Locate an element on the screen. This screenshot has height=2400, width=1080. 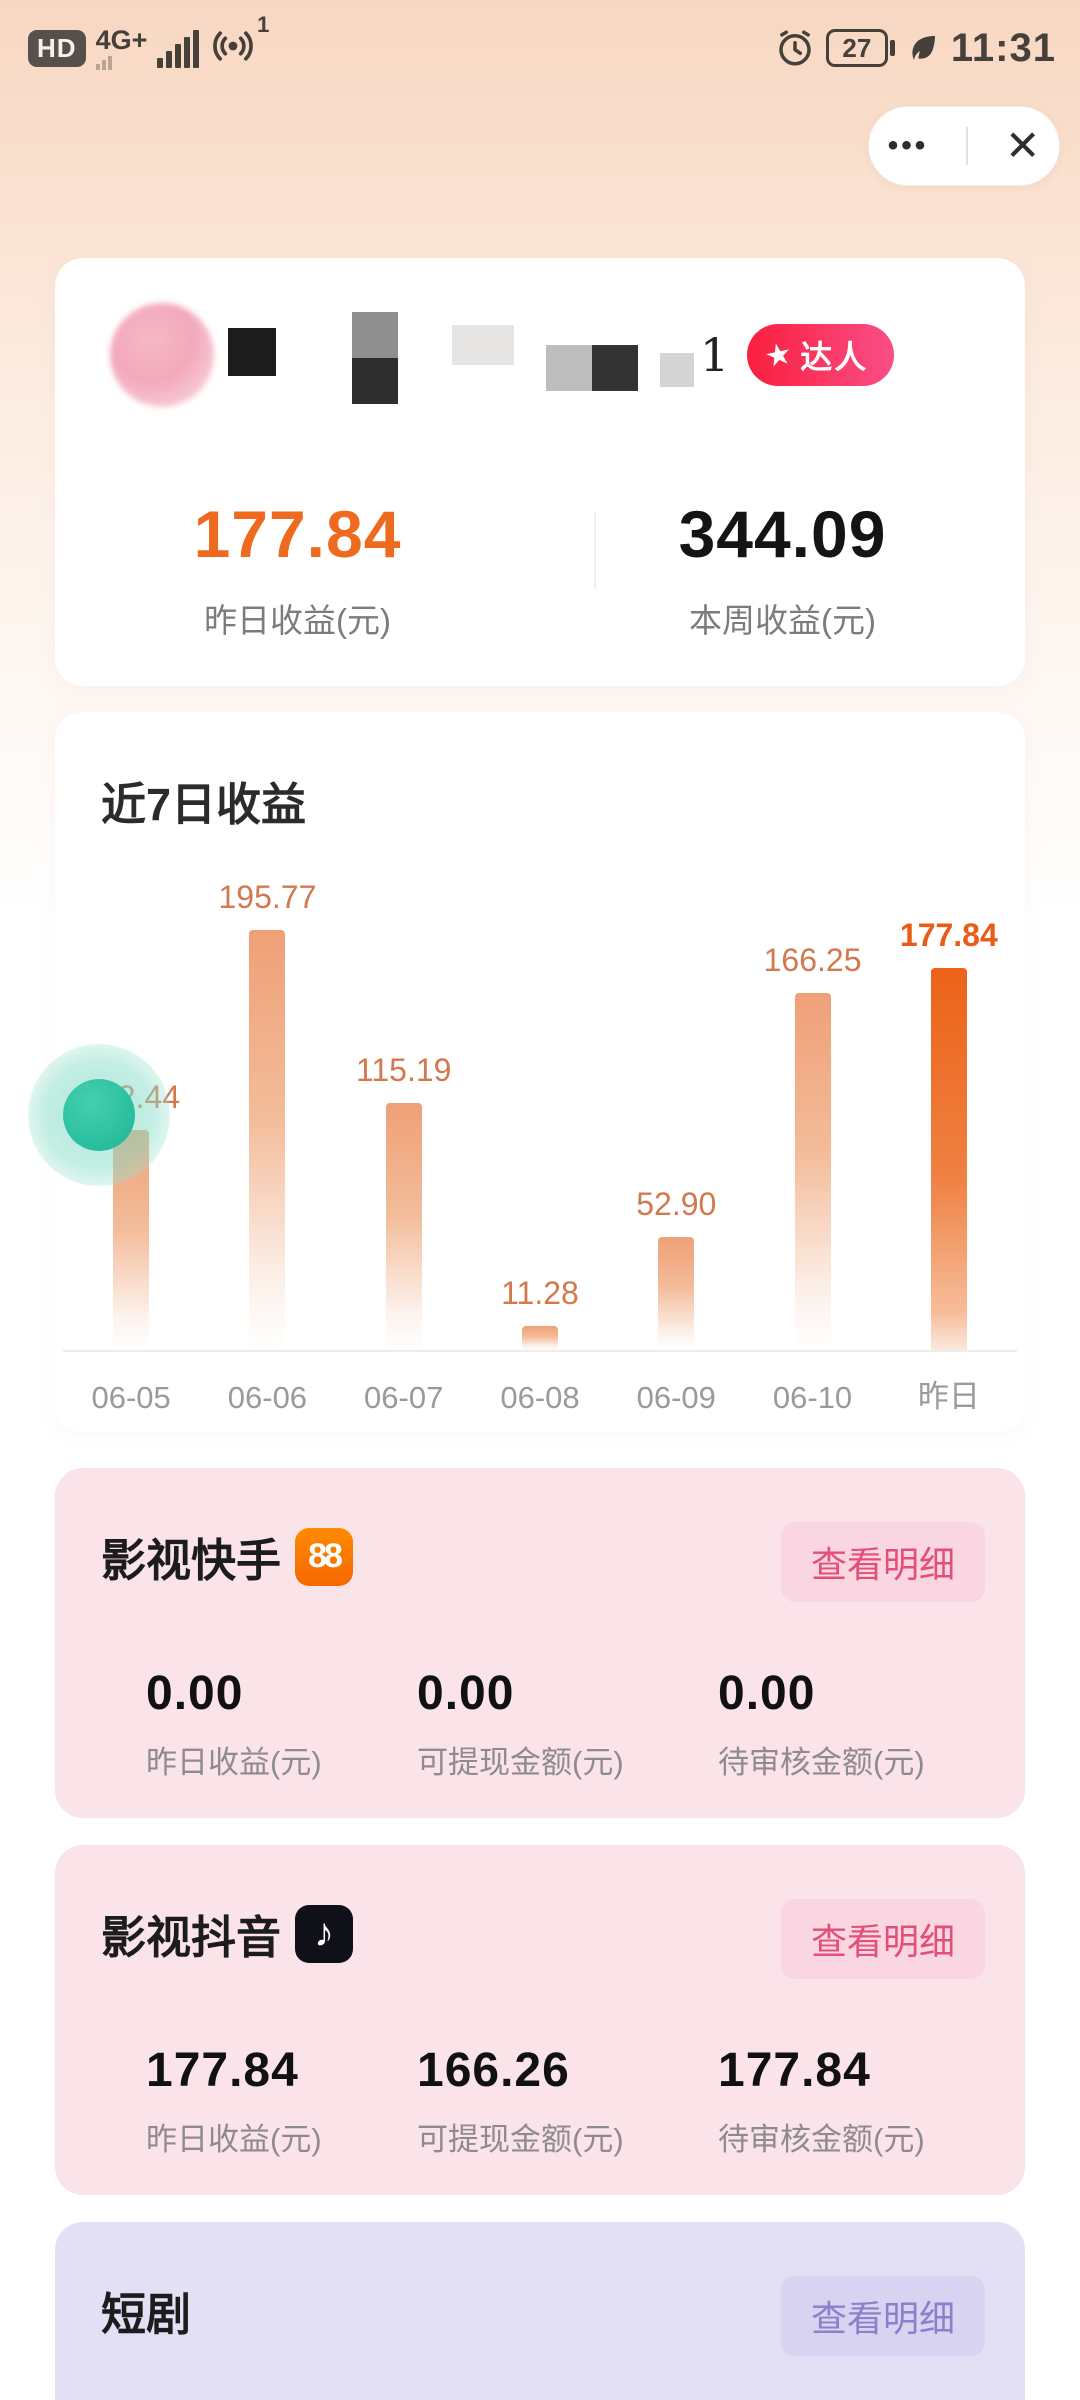
close-button: ✕ is located at coordinates (1023, 145).